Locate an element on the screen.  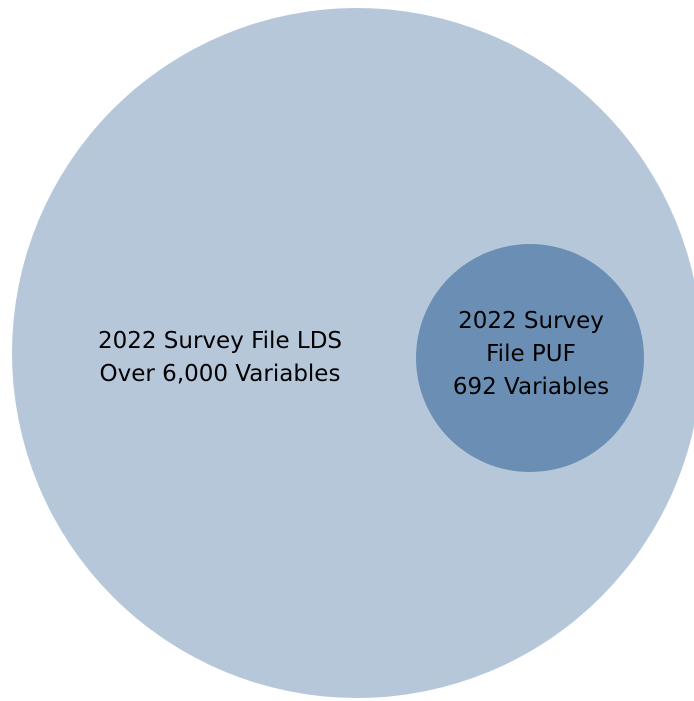
lds-label-line-1: 2022 Survey File LDS is located at coordinates (220, 341).